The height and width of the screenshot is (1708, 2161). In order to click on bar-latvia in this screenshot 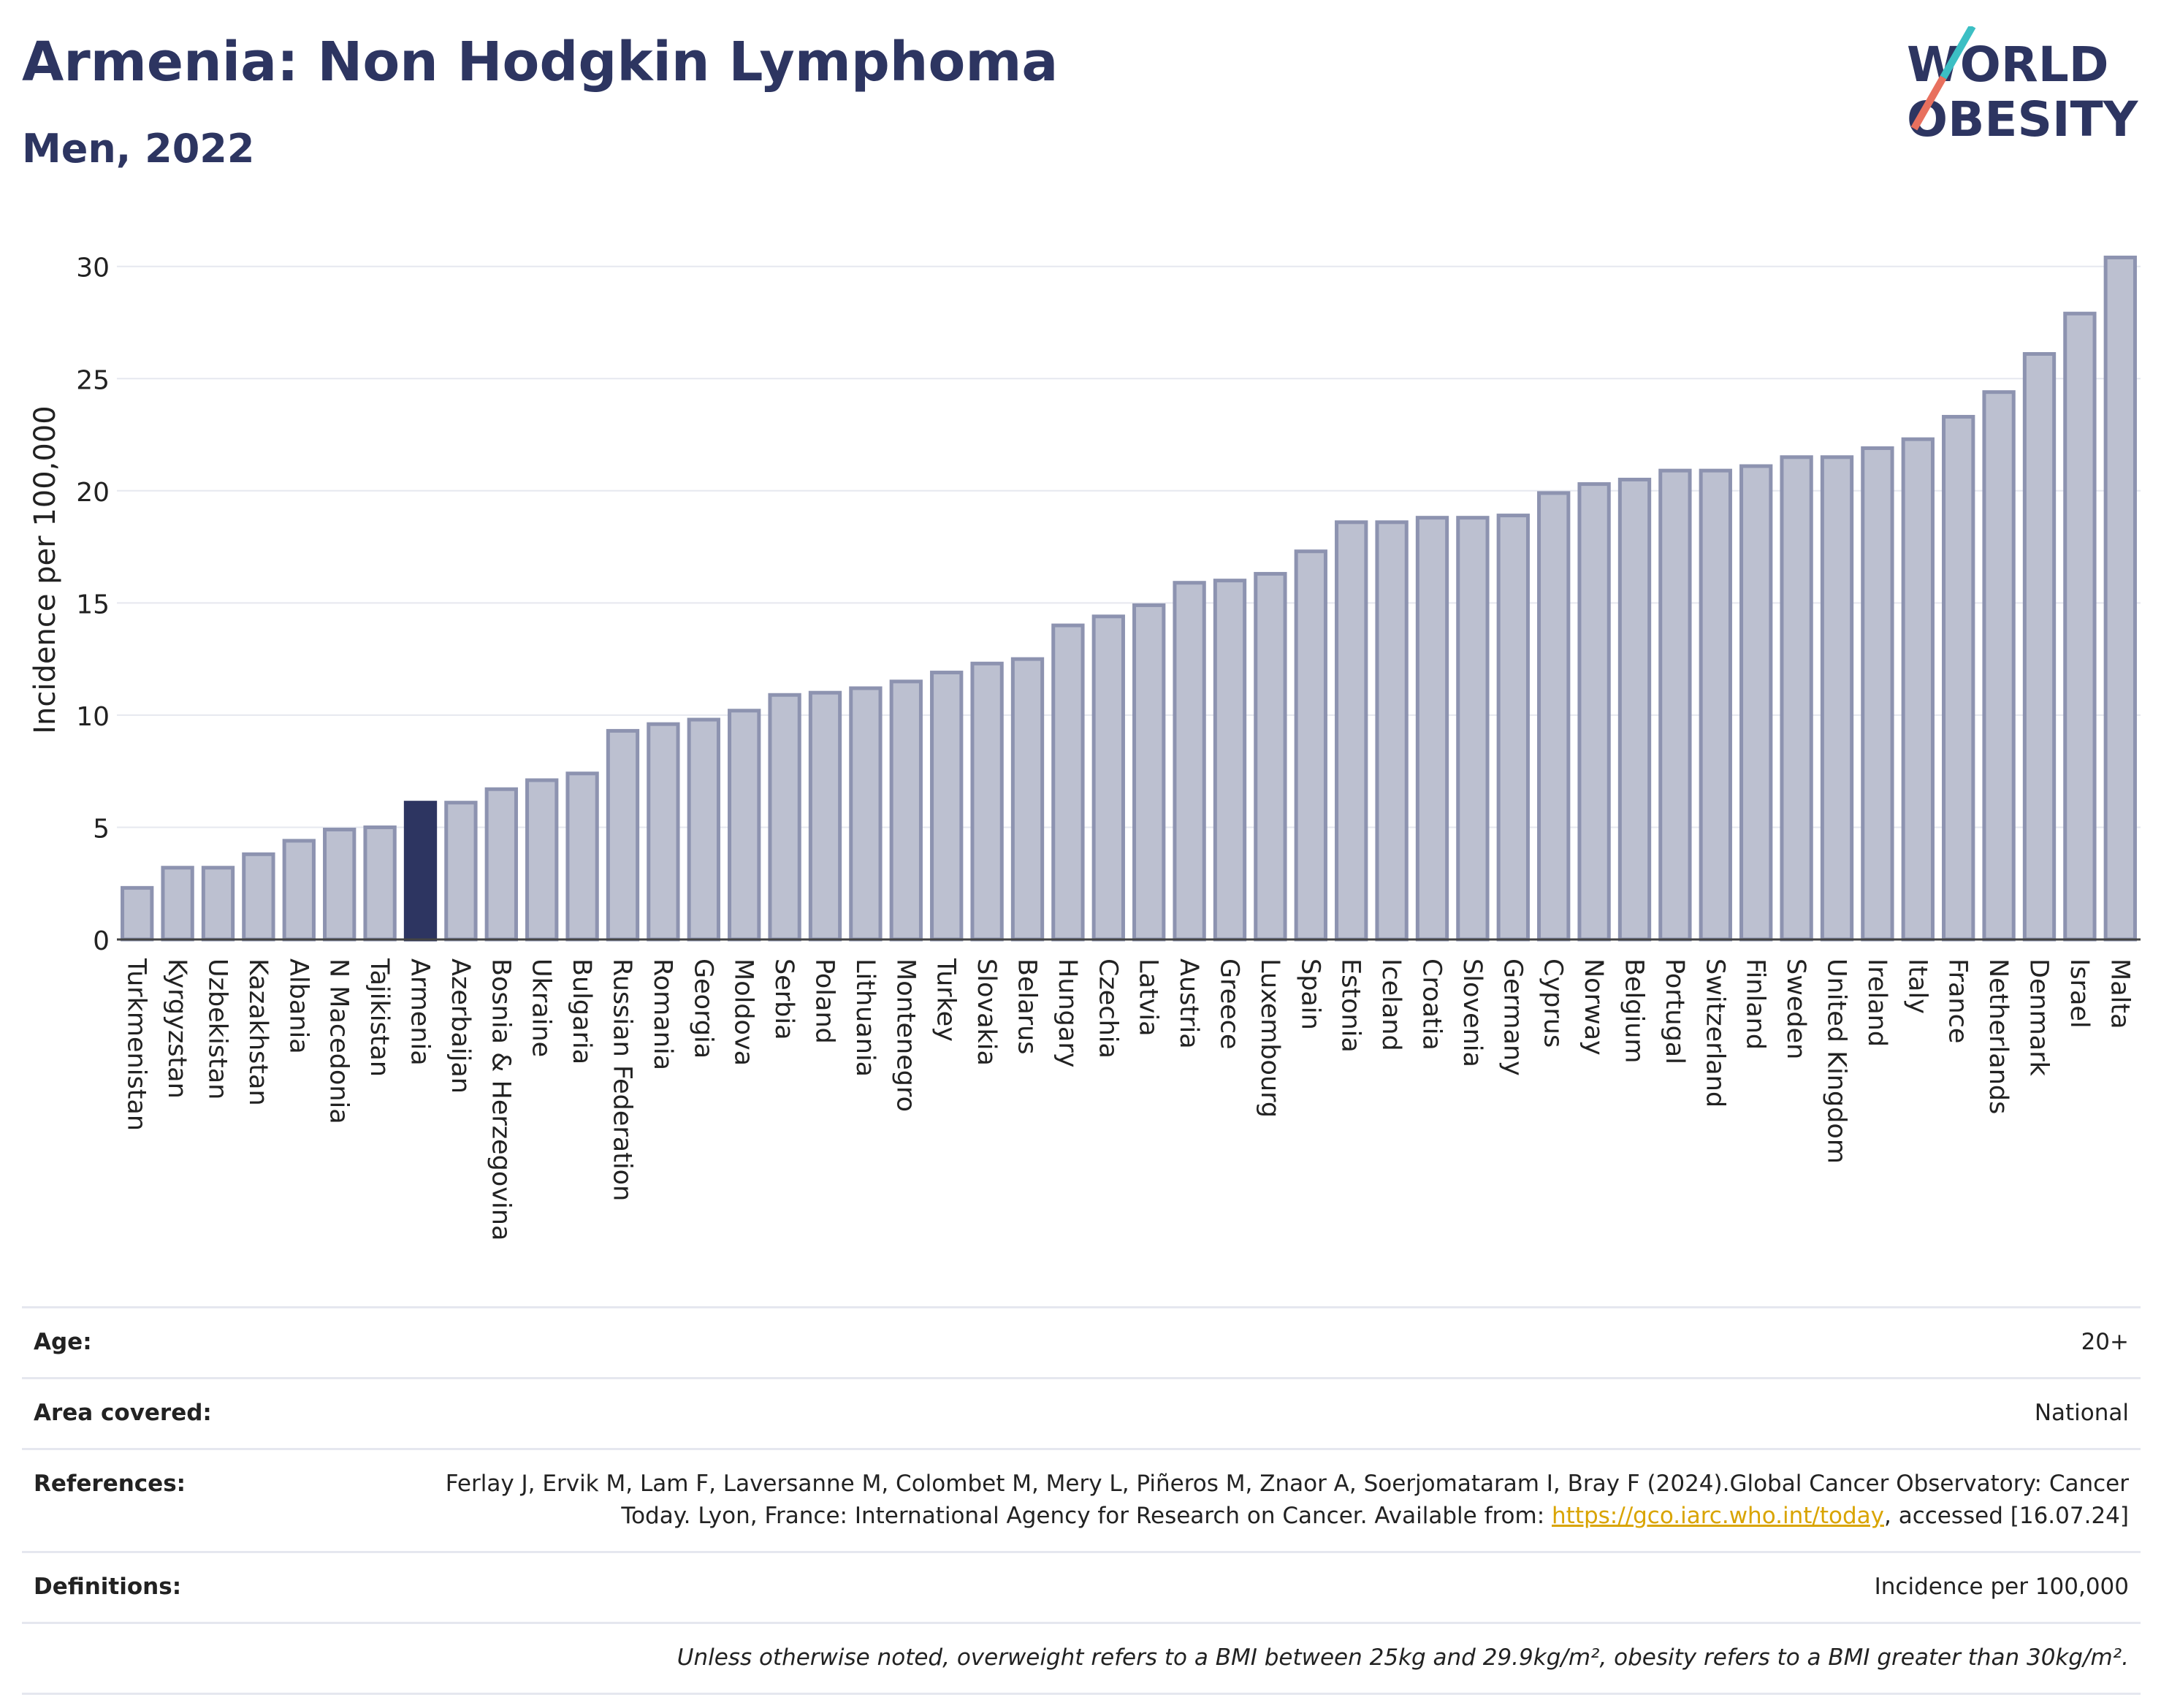, I will do `click(1149, 772)`.